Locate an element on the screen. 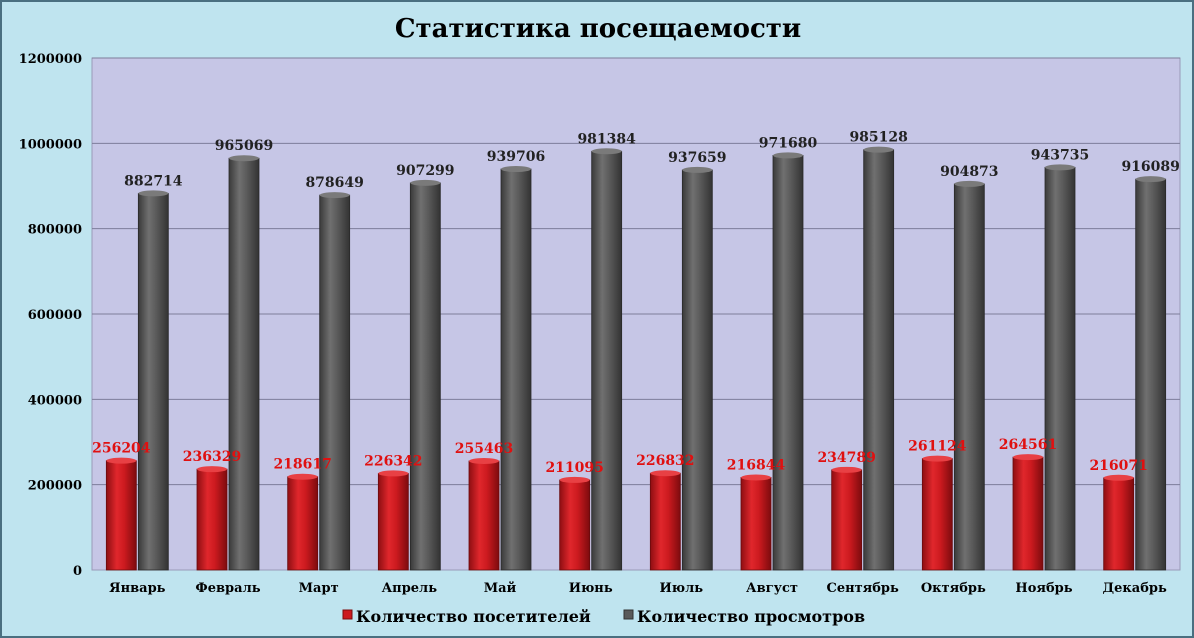 Image resolution: width=1194 pixels, height=638 pixels. bar-views-value-label: 904873 is located at coordinates (969, 172).